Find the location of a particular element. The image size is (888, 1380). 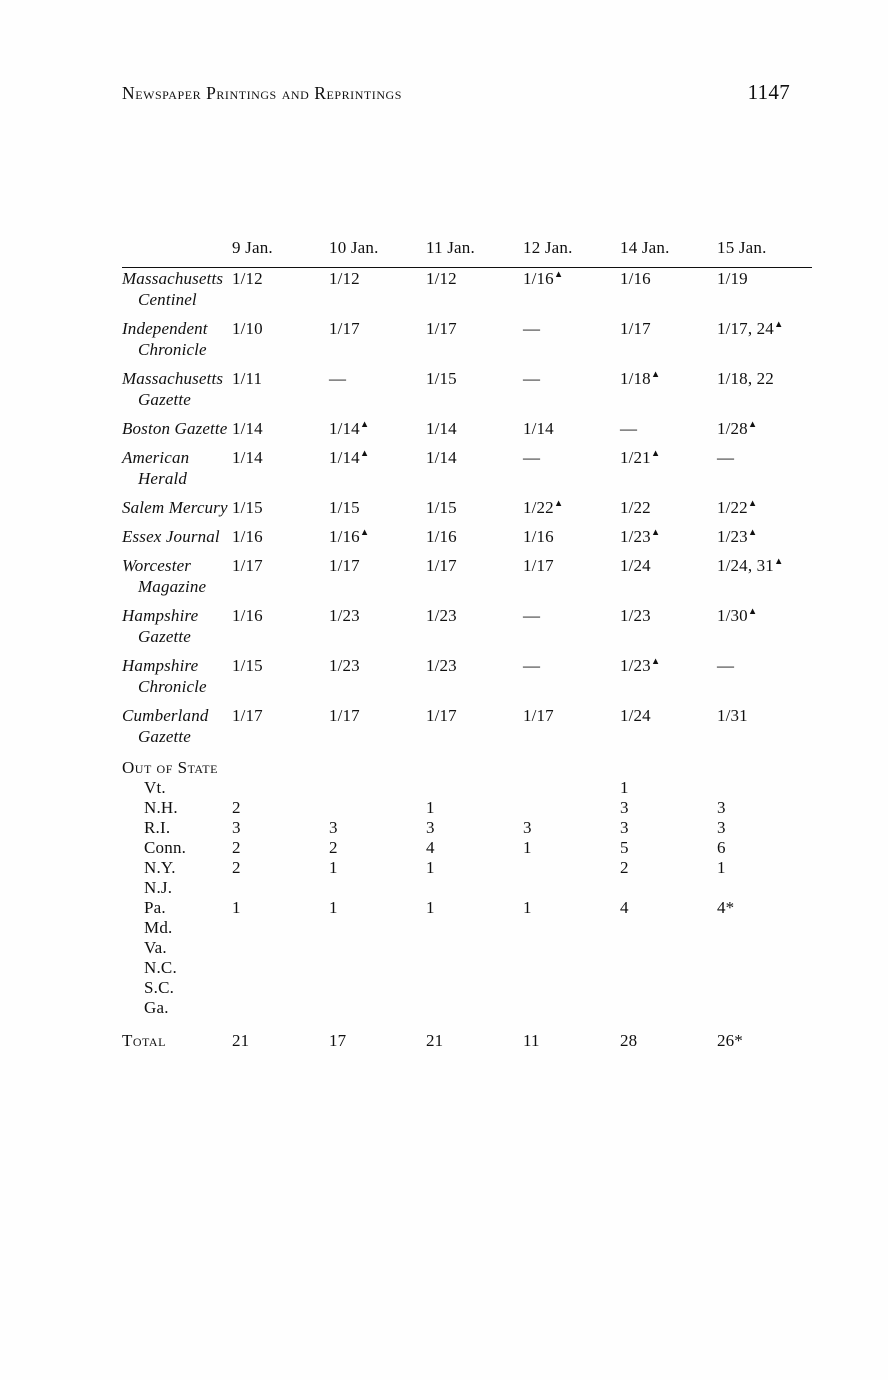

state-row: N.C. is located at coordinates (467, 968).